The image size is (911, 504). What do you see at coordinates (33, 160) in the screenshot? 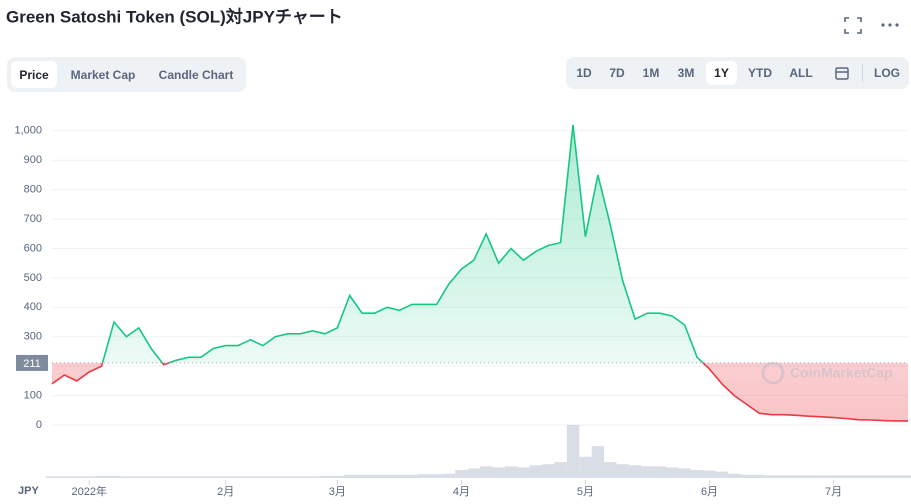
I see `y-tick-label: 900` at bounding box center [33, 160].